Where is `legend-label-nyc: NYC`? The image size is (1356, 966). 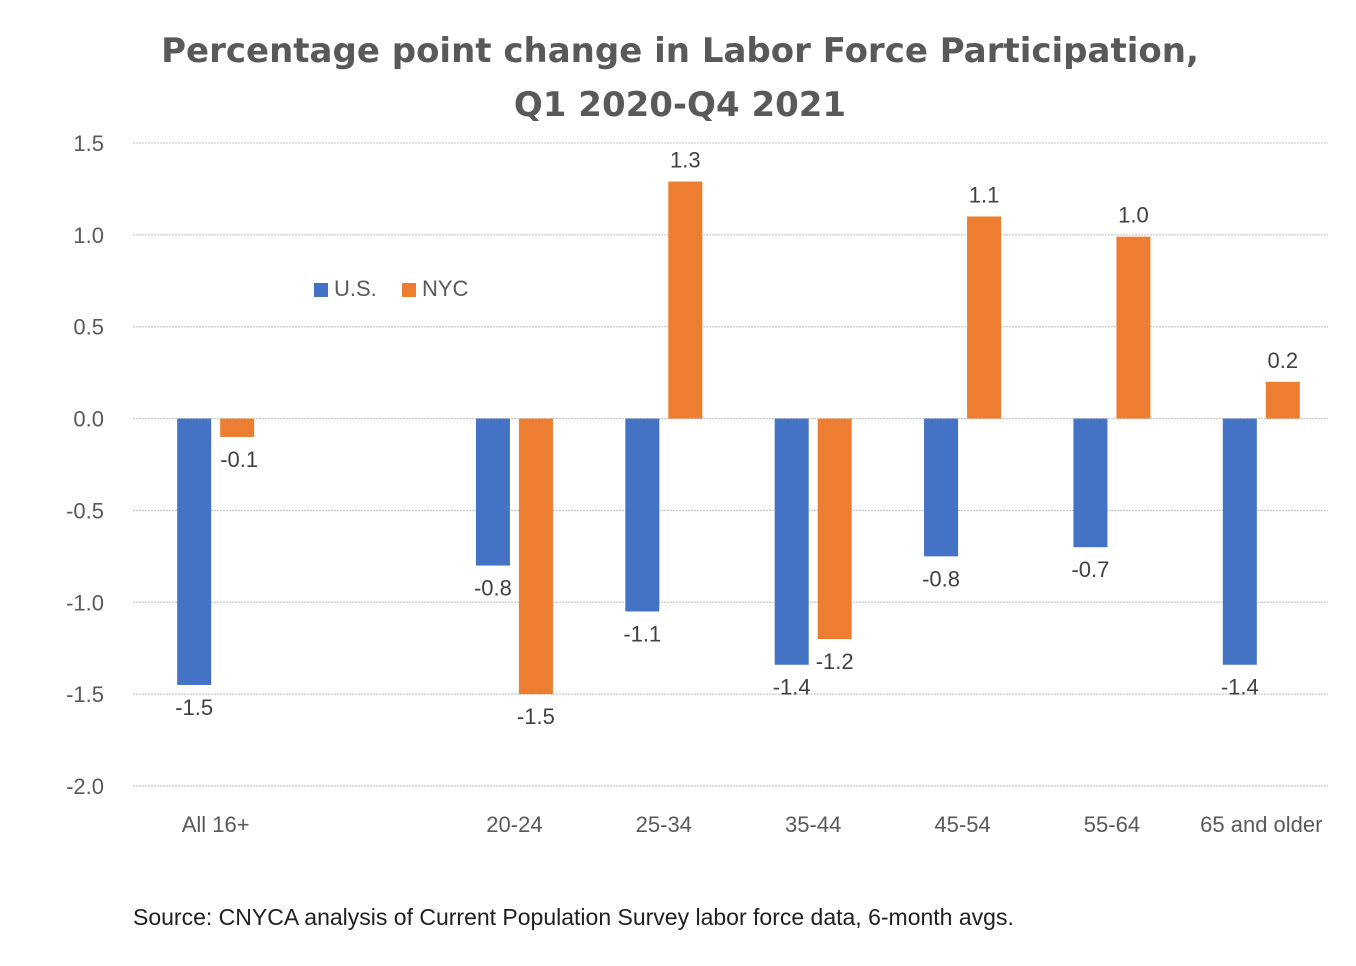 legend-label-nyc: NYC is located at coordinates (445, 288).